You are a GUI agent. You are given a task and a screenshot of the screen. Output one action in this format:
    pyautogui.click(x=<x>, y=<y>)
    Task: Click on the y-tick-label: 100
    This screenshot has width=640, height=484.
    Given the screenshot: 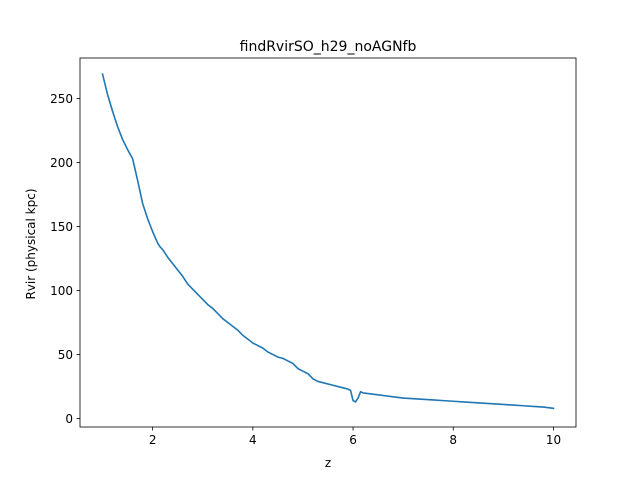 What is the action you would take?
    pyautogui.click(x=61, y=291)
    